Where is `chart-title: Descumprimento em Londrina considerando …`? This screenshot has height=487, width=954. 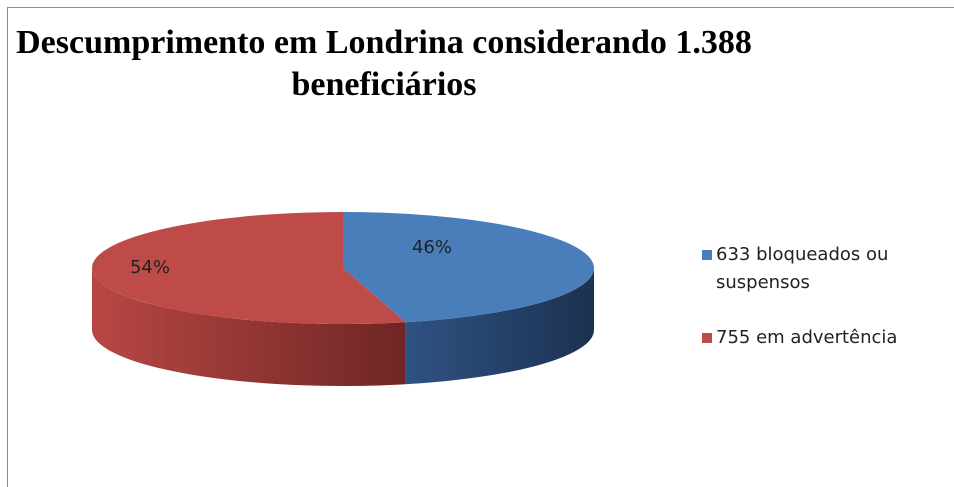
chart-title: Descumprimento em Londrina considerando … is located at coordinates (384, 63).